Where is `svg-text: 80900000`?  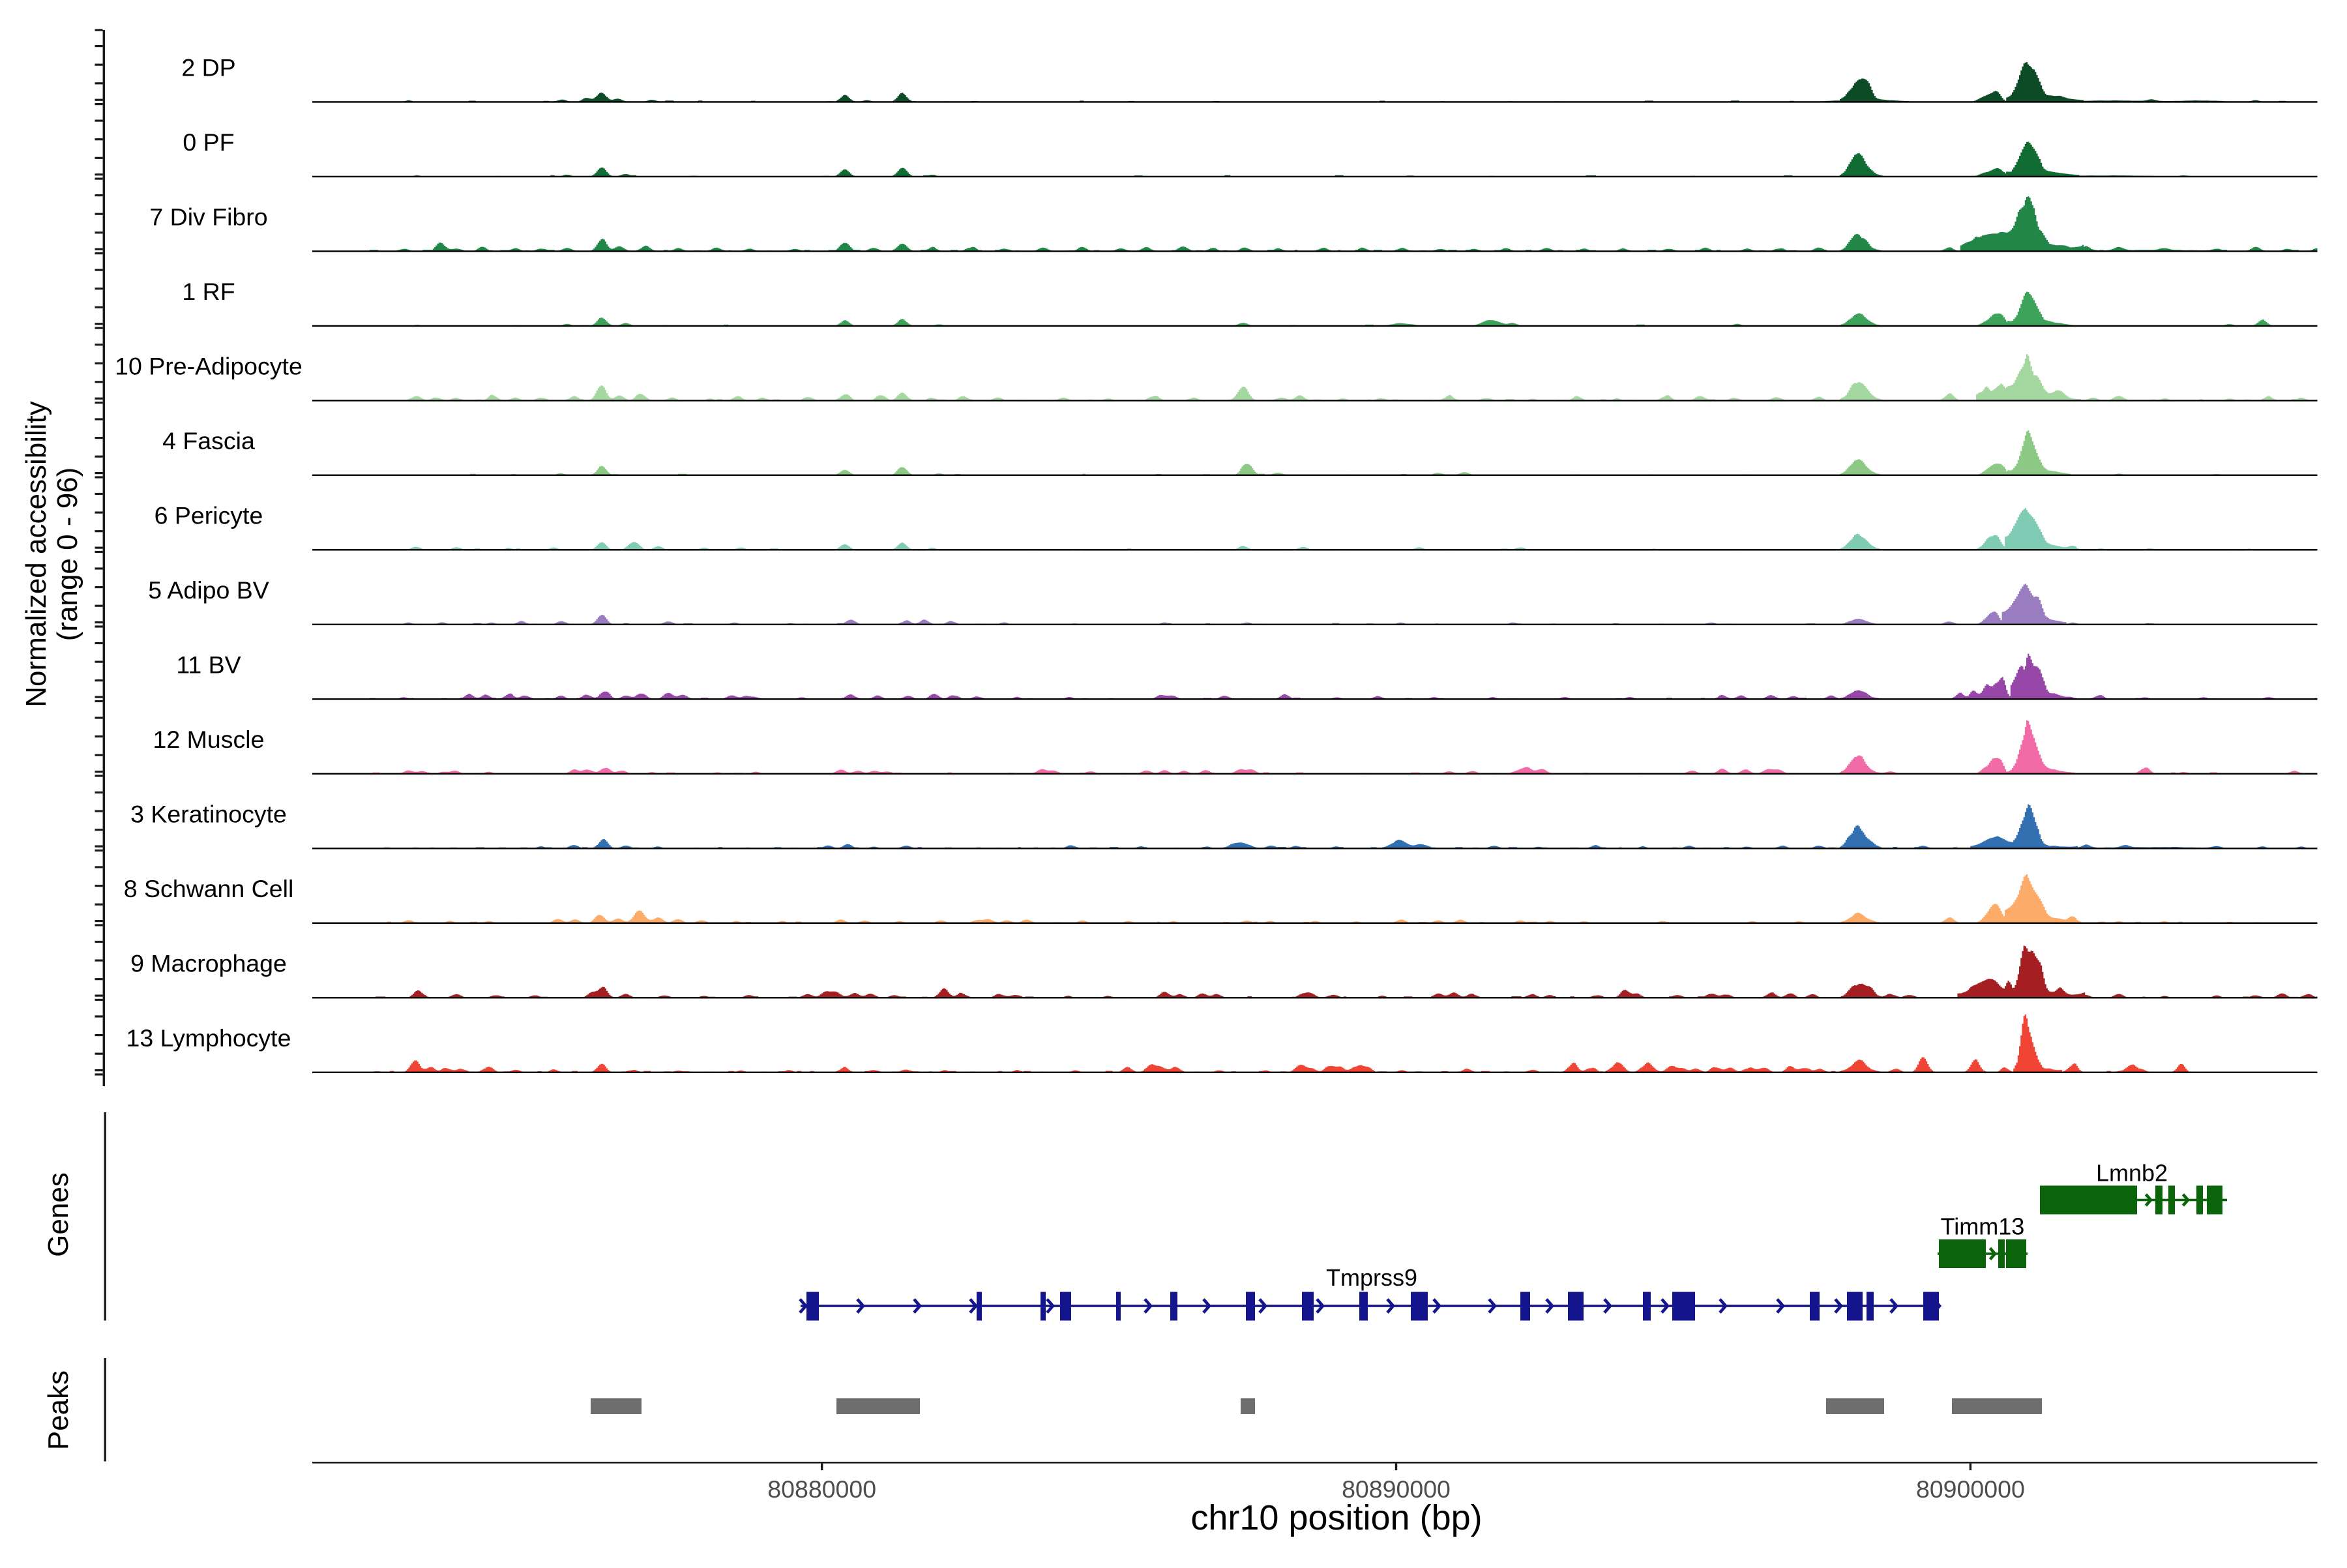 svg-text: 80900000 is located at coordinates (1970, 1489).